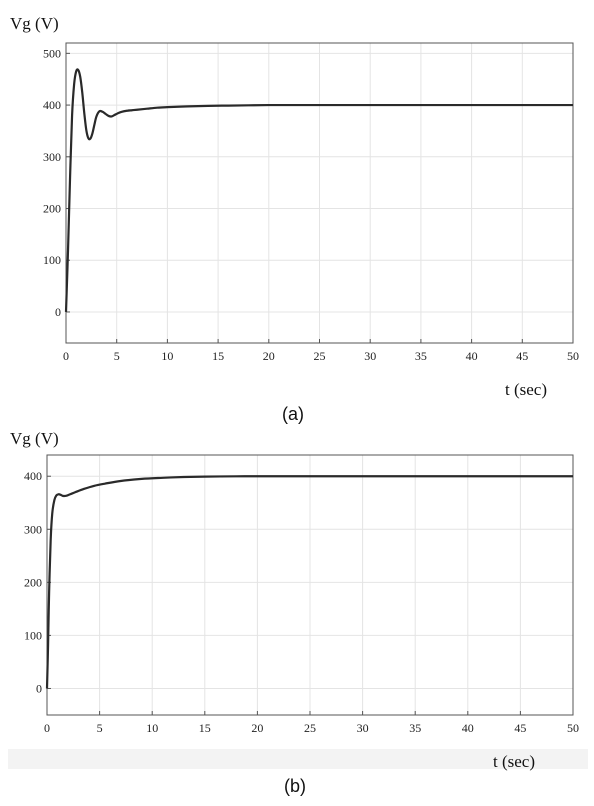 This screenshot has height=806, width=594. I want to click on chart-a-ytick-label: 0, so click(58, 312).